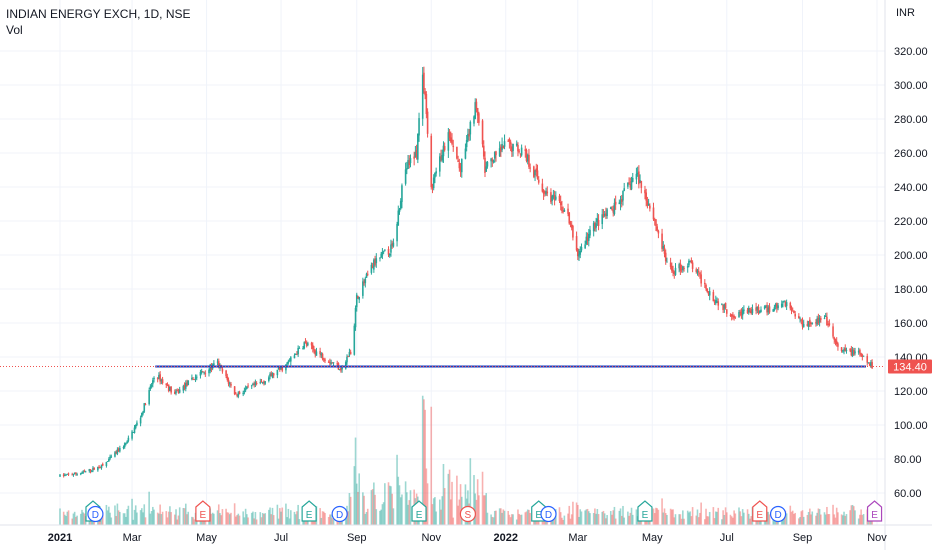 The image size is (932, 550). I want to click on volume-indicator-label: Vol, so click(14, 30).